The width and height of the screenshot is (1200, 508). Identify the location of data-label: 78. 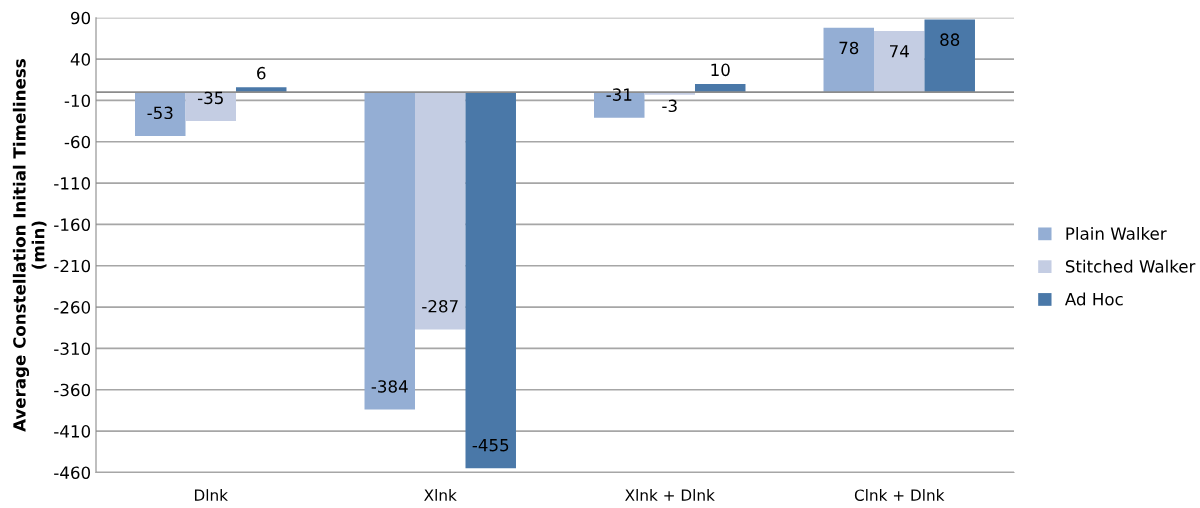
(849, 48).